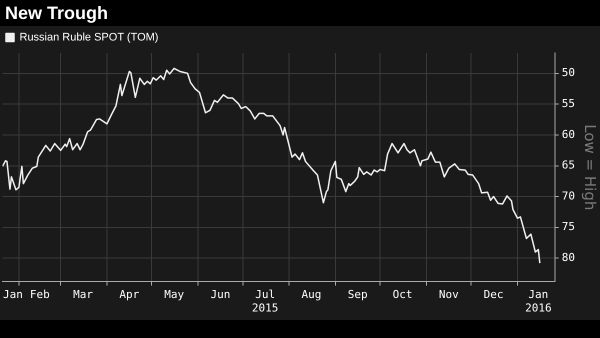 This screenshot has width=600, height=338. What do you see at coordinates (590, 167) in the screenshot?
I see `y-axis-title: Low = High` at bounding box center [590, 167].